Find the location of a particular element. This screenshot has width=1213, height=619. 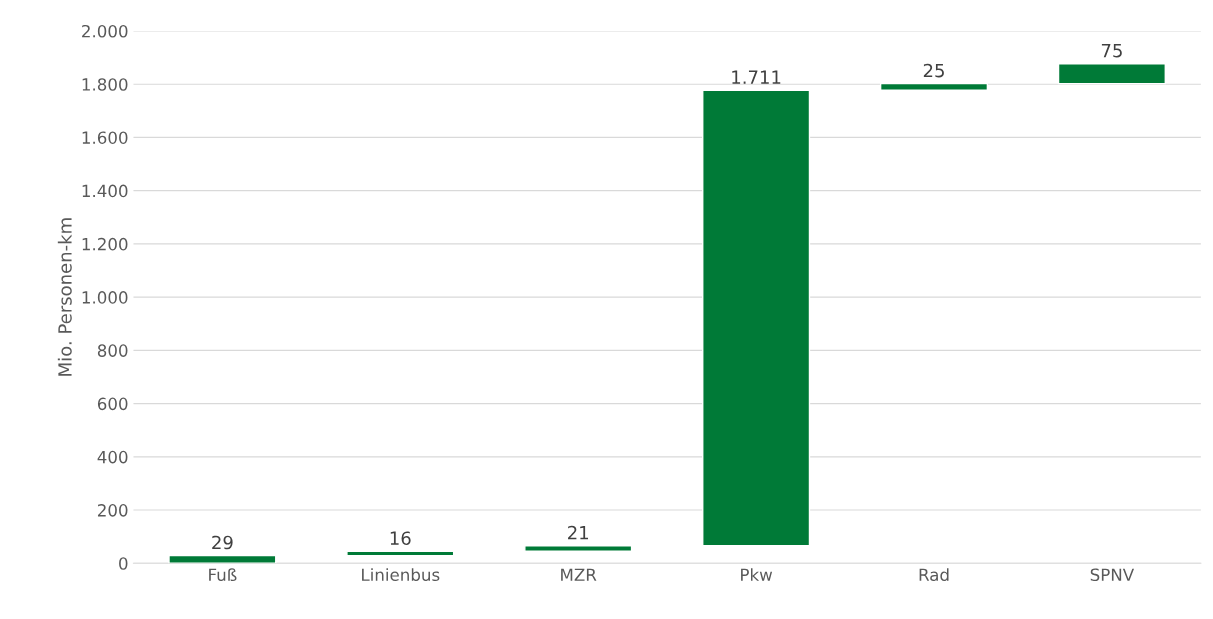

x-tick-label: Fuß is located at coordinates (223, 575).